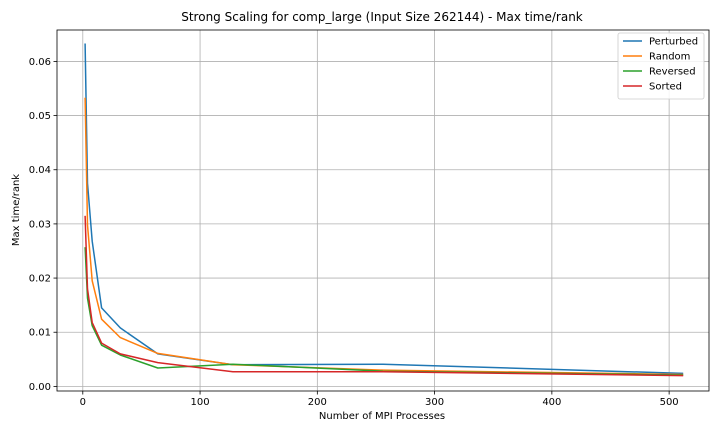 The height and width of the screenshot is (432, 720). Describe the element at coordinates (382, 416) in the screenshot. I see `x-axis-label: Number of MPI Processes` at that location.